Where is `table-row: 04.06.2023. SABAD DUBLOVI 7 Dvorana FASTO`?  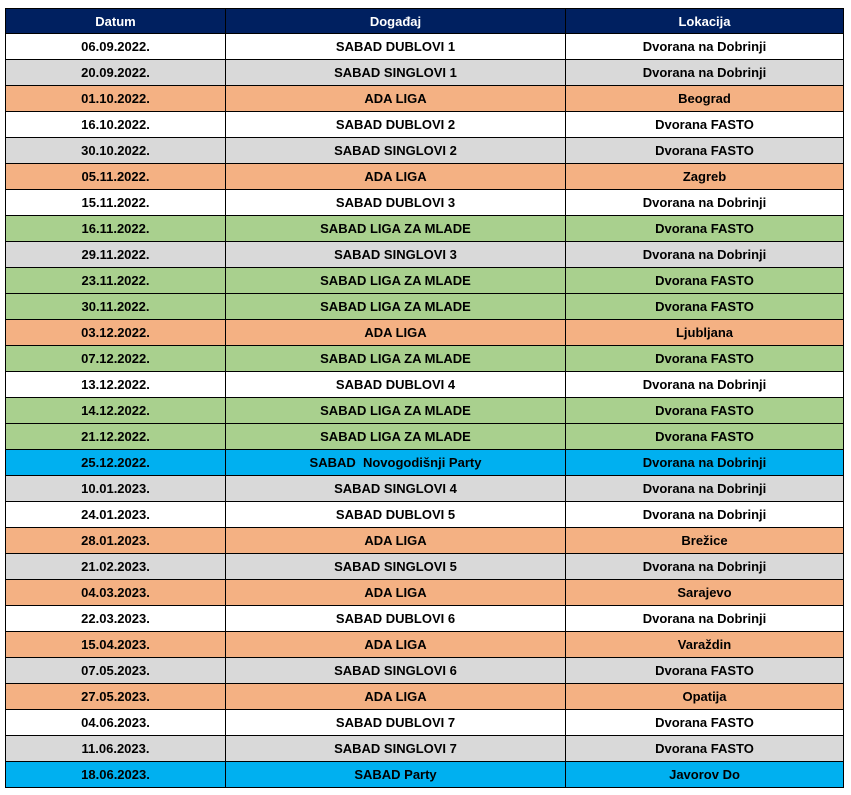 table-row: 04.06.2023. SABAD DUBLOVI 7 Dvorana FASTO is located at coordinates (424, 722).